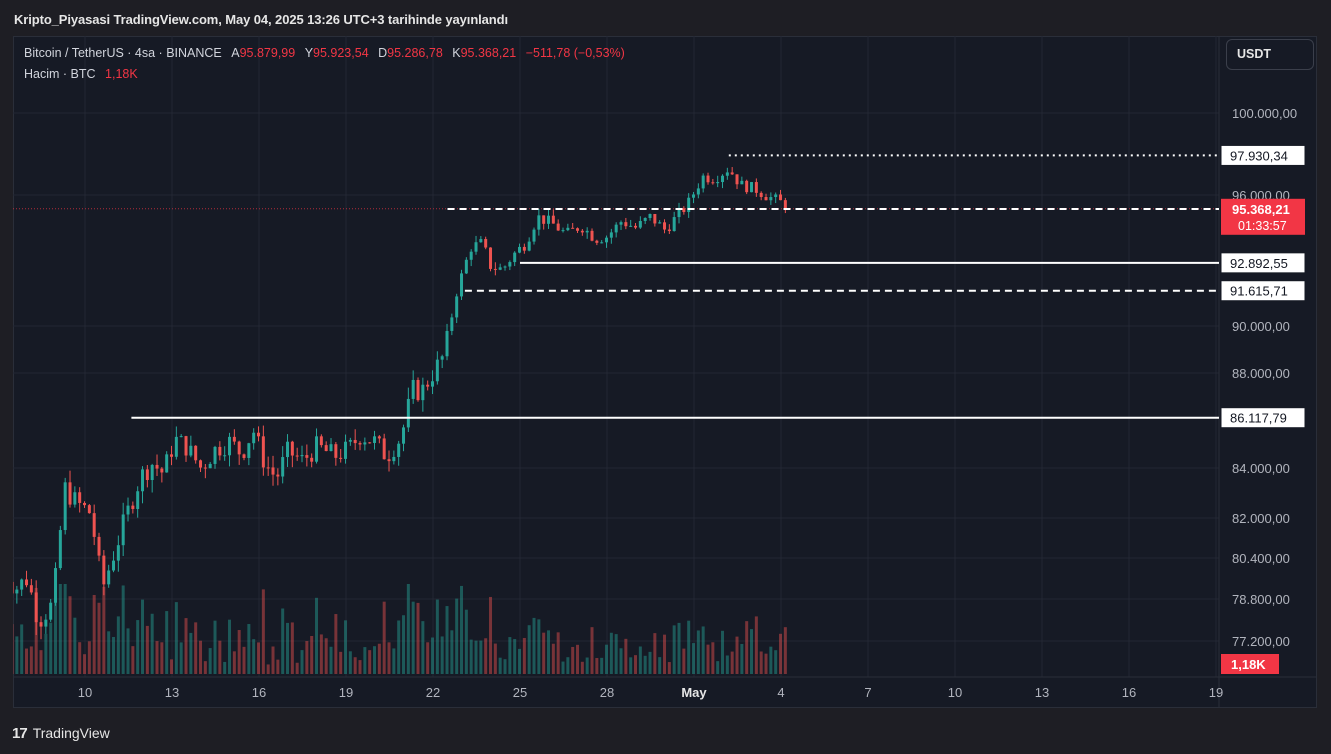 This screenshot has width=1331, height=754. Describe the element at coordinates (575, 53) in the screenshot. I see `change-value: −511,78 (−0,53%)` at that location.